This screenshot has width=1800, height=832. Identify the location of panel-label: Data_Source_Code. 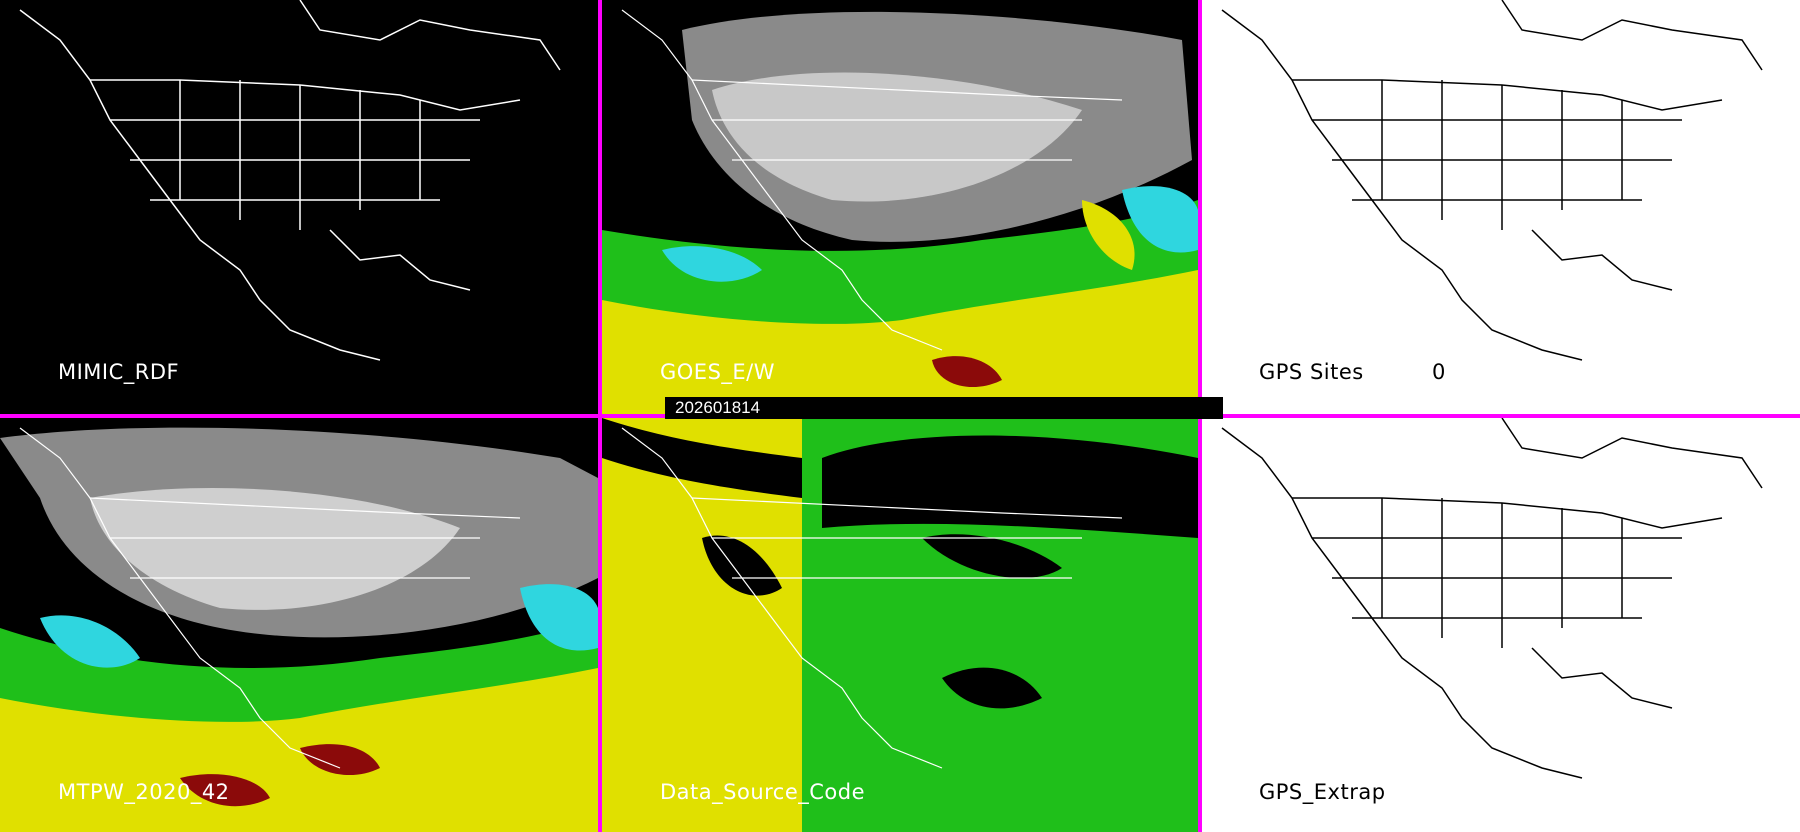
(763, 792).